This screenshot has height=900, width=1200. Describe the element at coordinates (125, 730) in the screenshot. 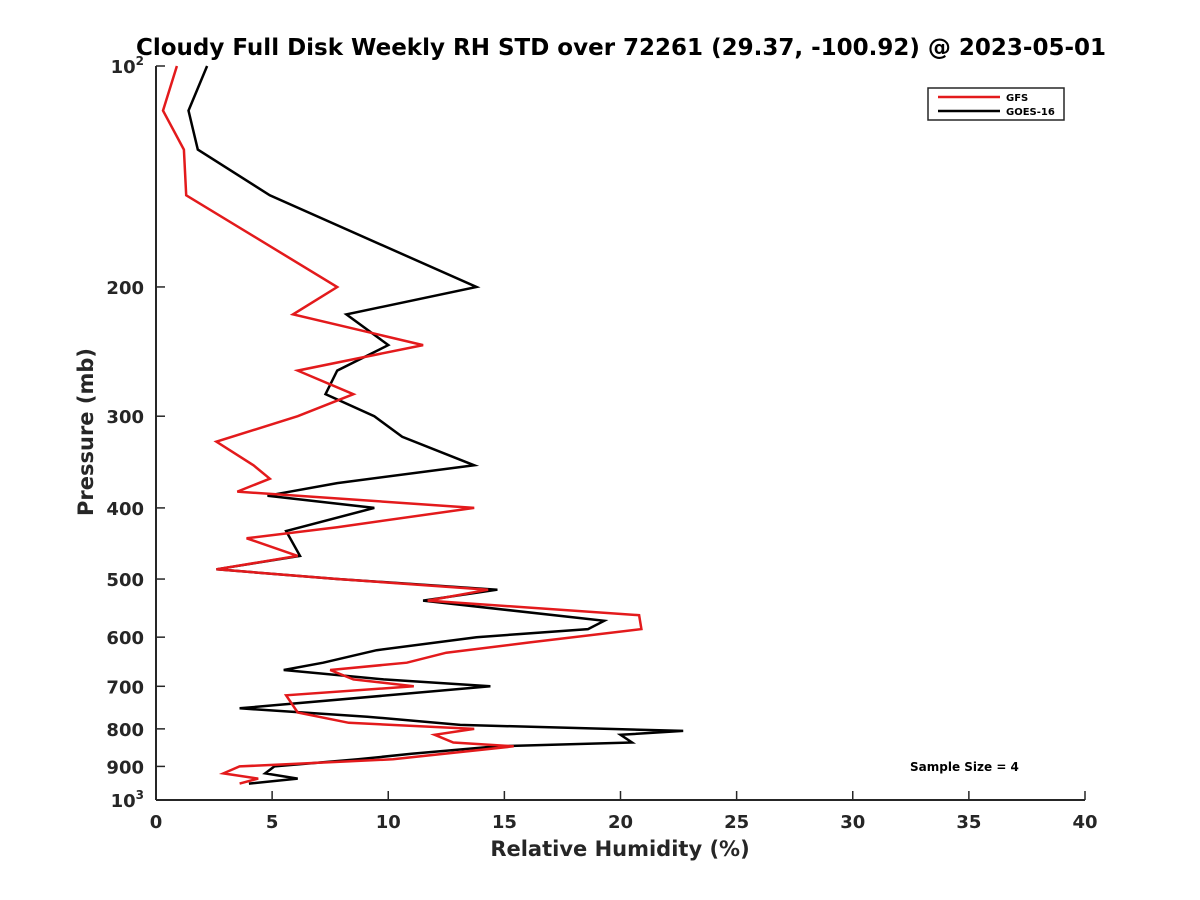

I see `y-tick-label: 800` at that location.